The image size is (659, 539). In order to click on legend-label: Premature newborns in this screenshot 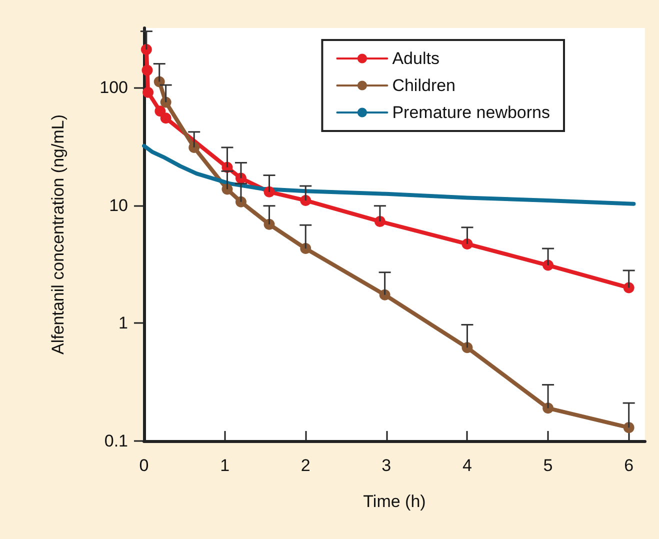, I will do `click(471, 112)`.